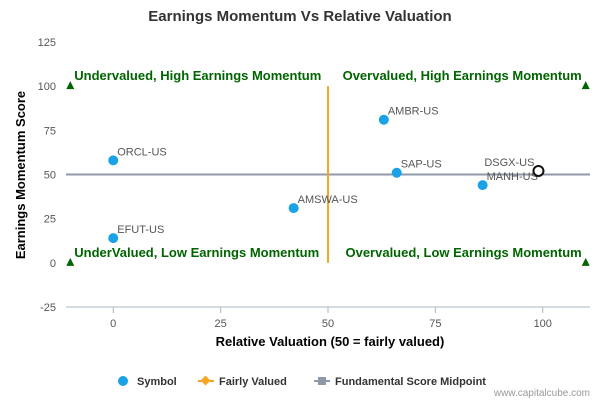 This screenshot has width=600, height=400. I want to click on data-point-label: MANH-US, so click(512, 177).